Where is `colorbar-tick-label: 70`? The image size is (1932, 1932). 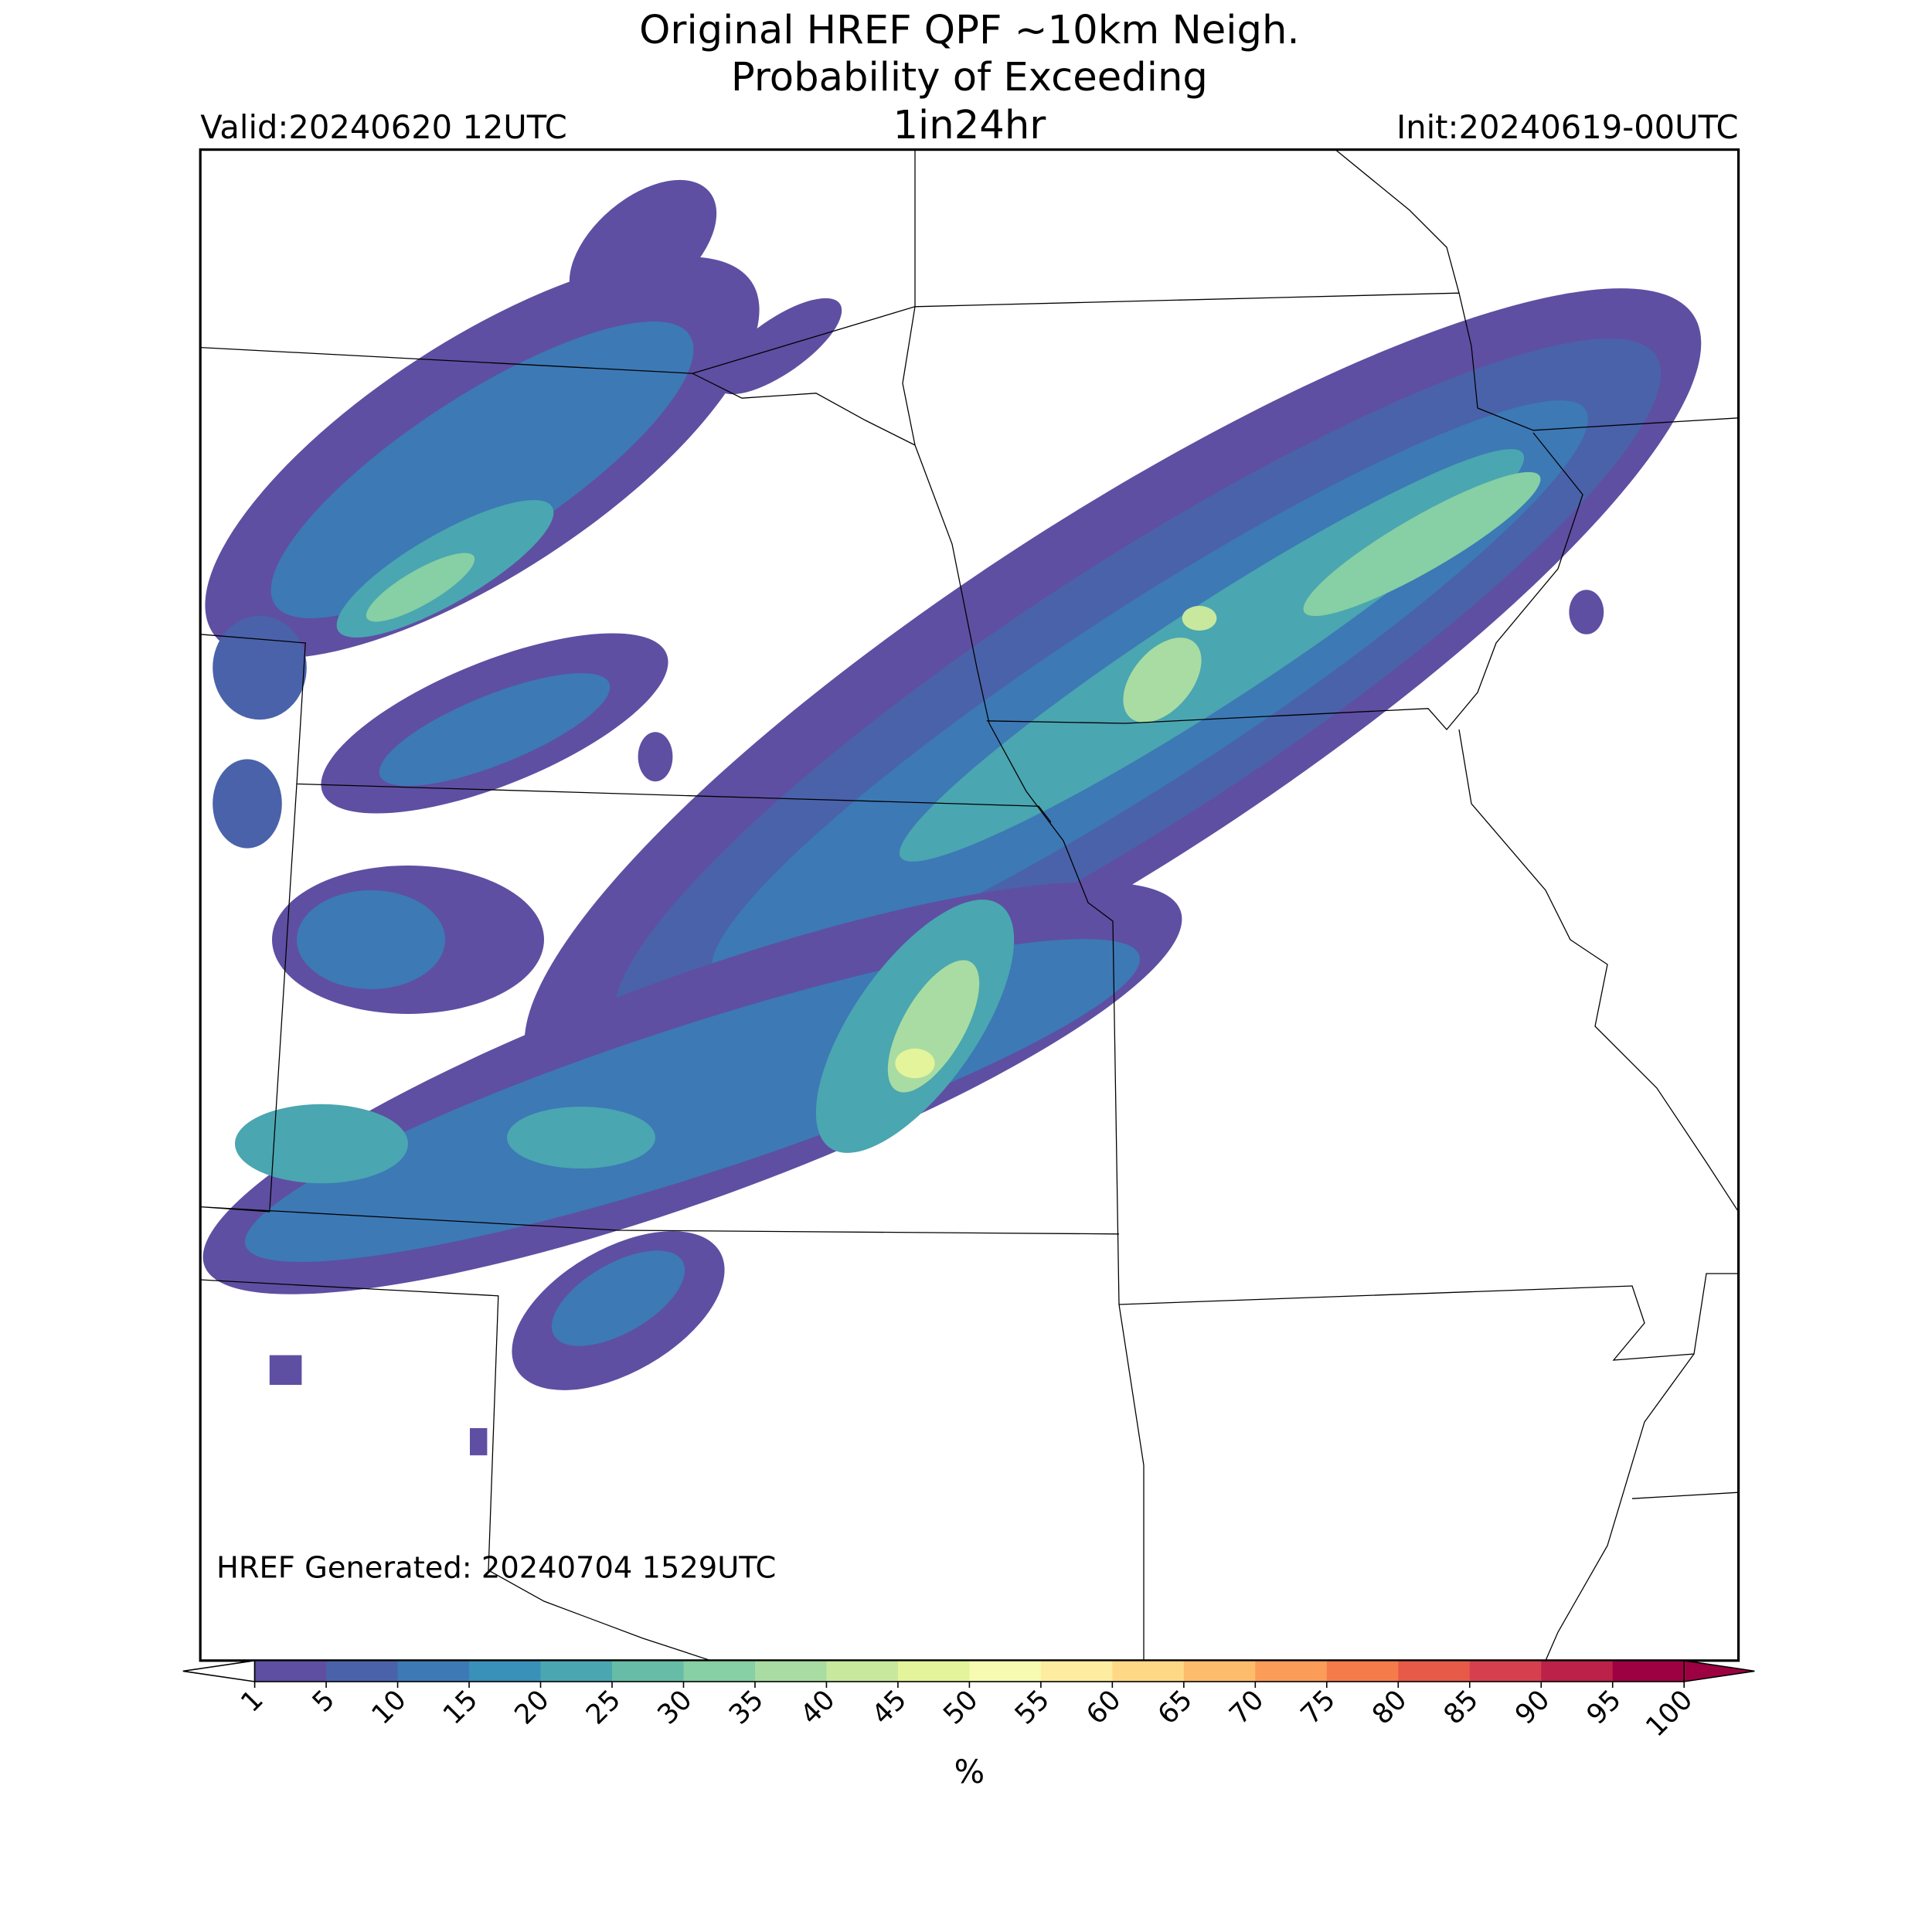 colorbar-tick-label: 70 is located at coordinates (1247, 1708).